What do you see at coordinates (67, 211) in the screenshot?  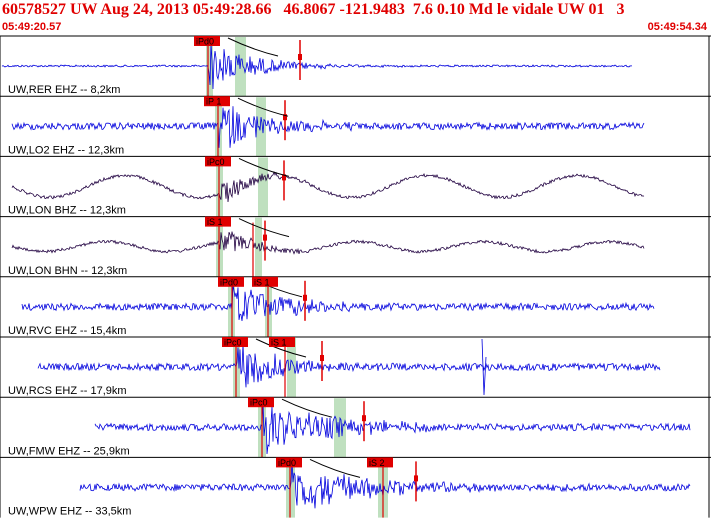 I see `trace-label: UW,LON BHZ -- 12,3km` at bounding box center [67, 211].